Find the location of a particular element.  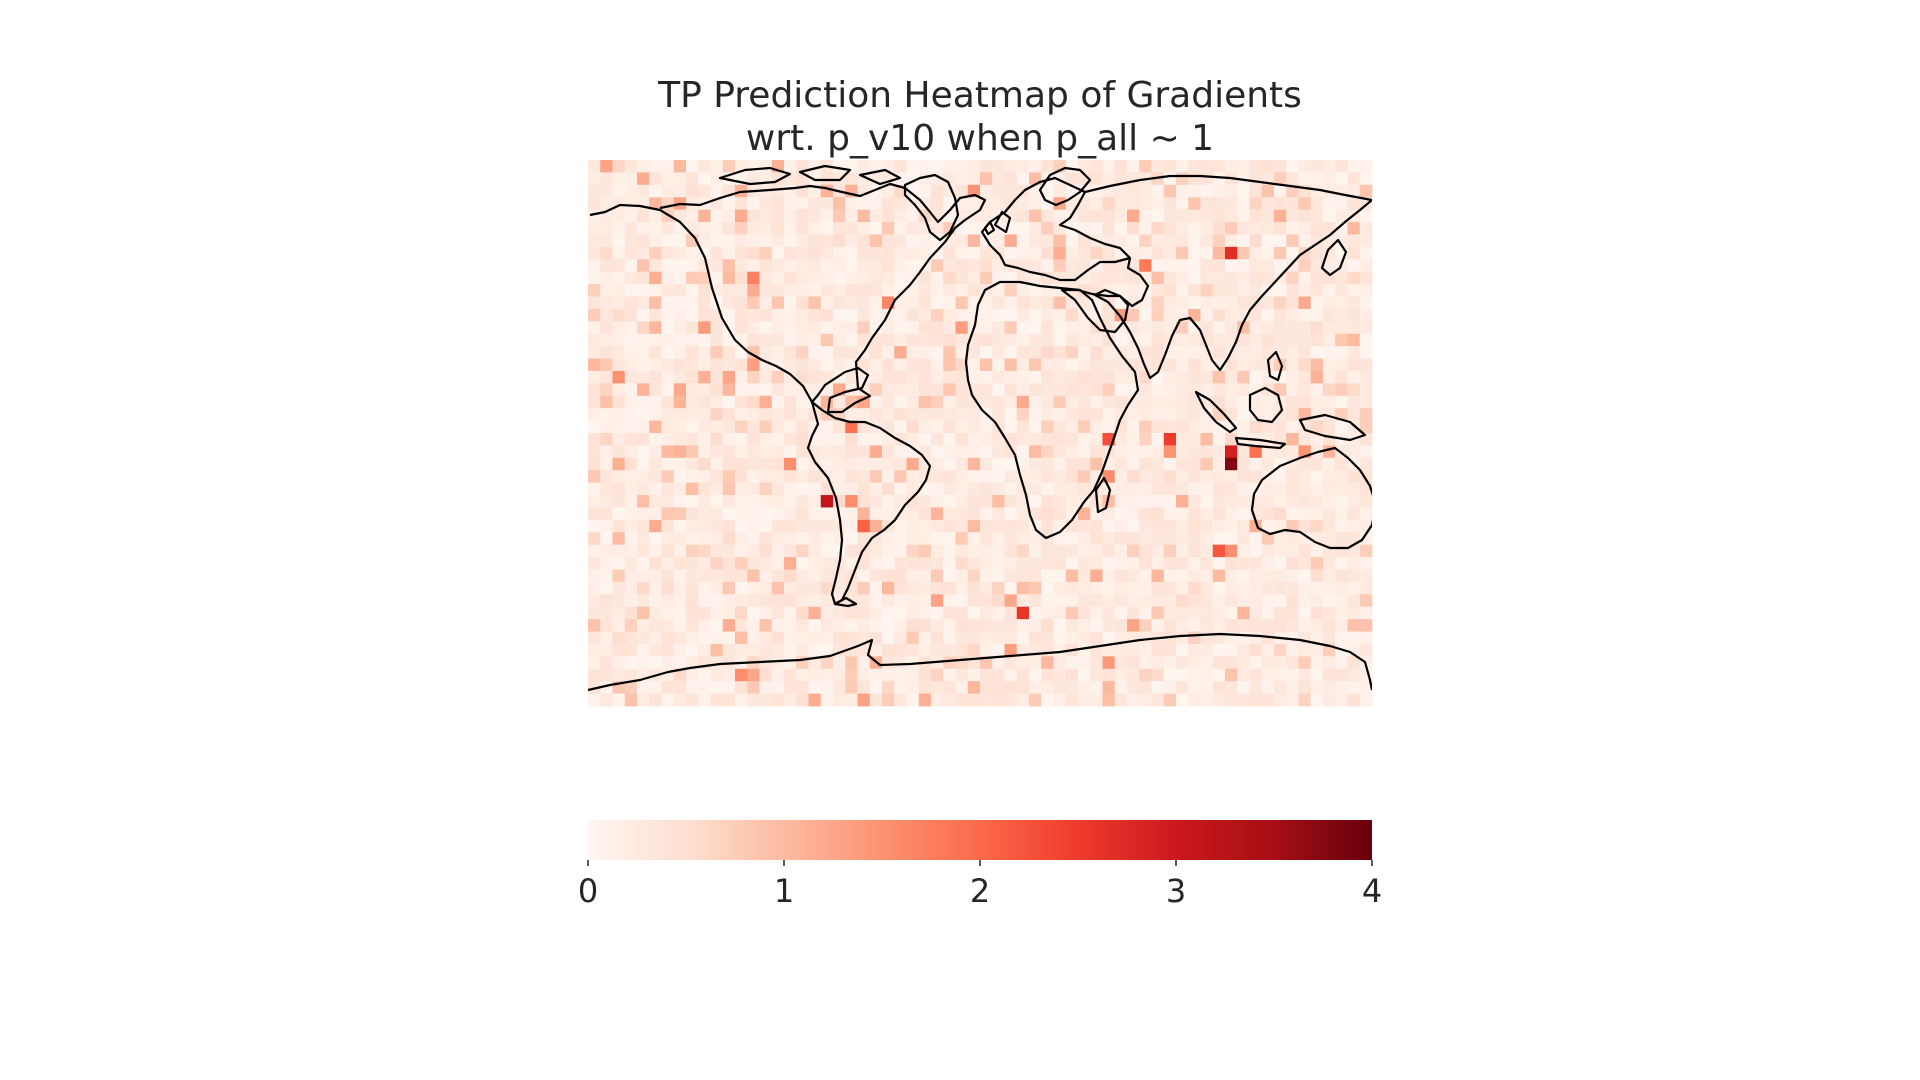

coastline-java is located at coordinates (1260, 443).